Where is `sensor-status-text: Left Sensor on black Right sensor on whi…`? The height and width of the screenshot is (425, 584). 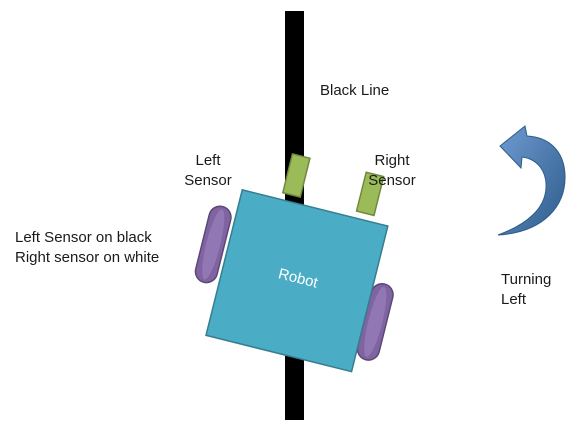
sensor-status-text: Left Sensor on black Right sensor on whi… is located at coordinates (87, 248).